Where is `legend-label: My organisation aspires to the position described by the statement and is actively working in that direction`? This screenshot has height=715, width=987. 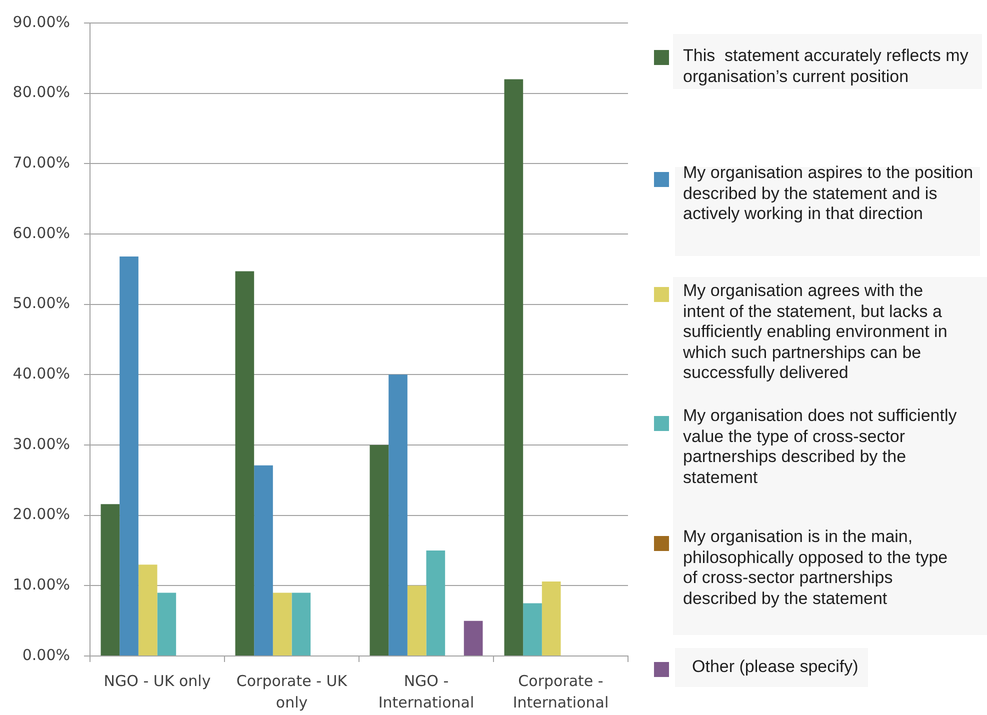 legend-label: My organisation aspires to the position described by the statement and is actively working in that direction is located at coordinates (828, 193).